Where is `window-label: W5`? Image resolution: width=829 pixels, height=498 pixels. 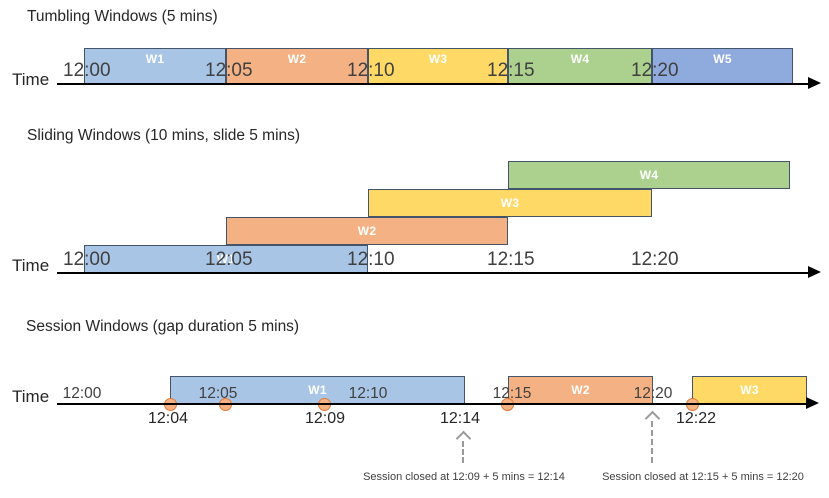 window-label: W5 is located at coordinates (722, 59).